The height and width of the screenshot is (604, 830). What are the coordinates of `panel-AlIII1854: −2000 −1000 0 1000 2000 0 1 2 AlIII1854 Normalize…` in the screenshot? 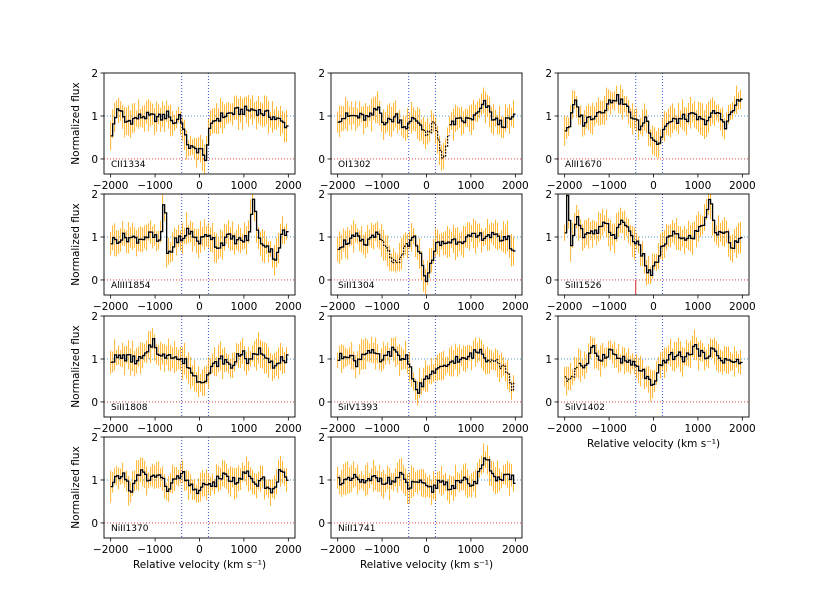 It's located at (186, 251).